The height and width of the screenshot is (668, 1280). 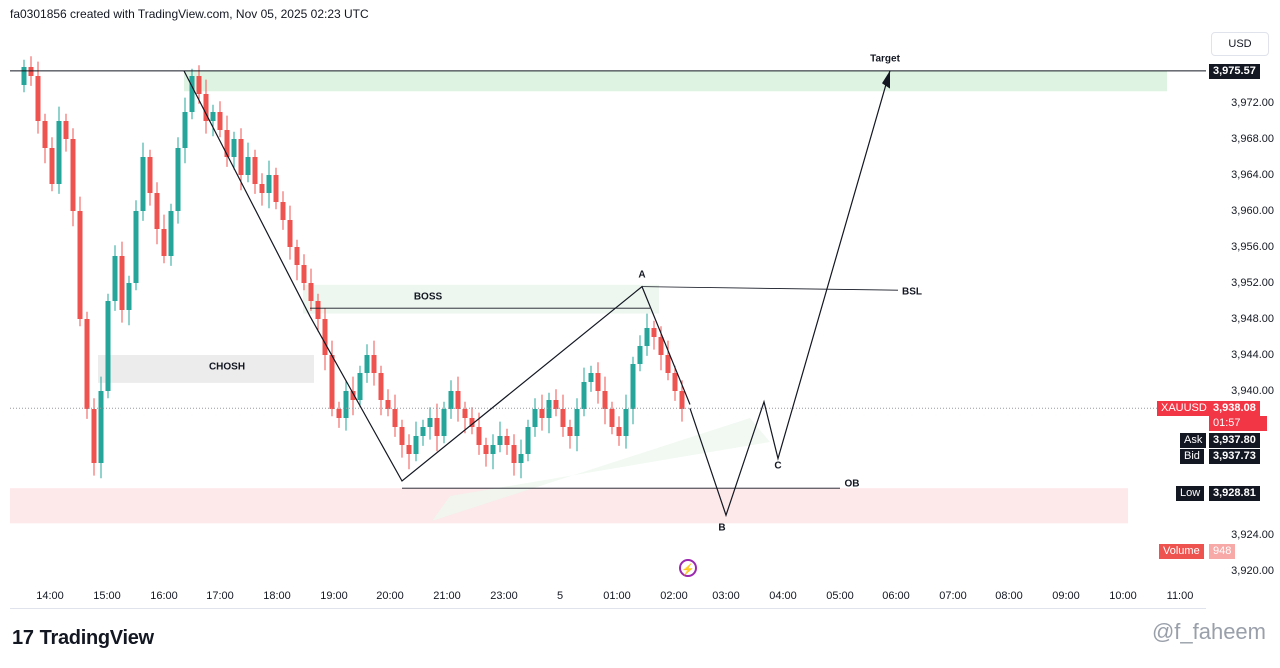 I want to click on bsl-label: BSL, so click(x=912, y=292).